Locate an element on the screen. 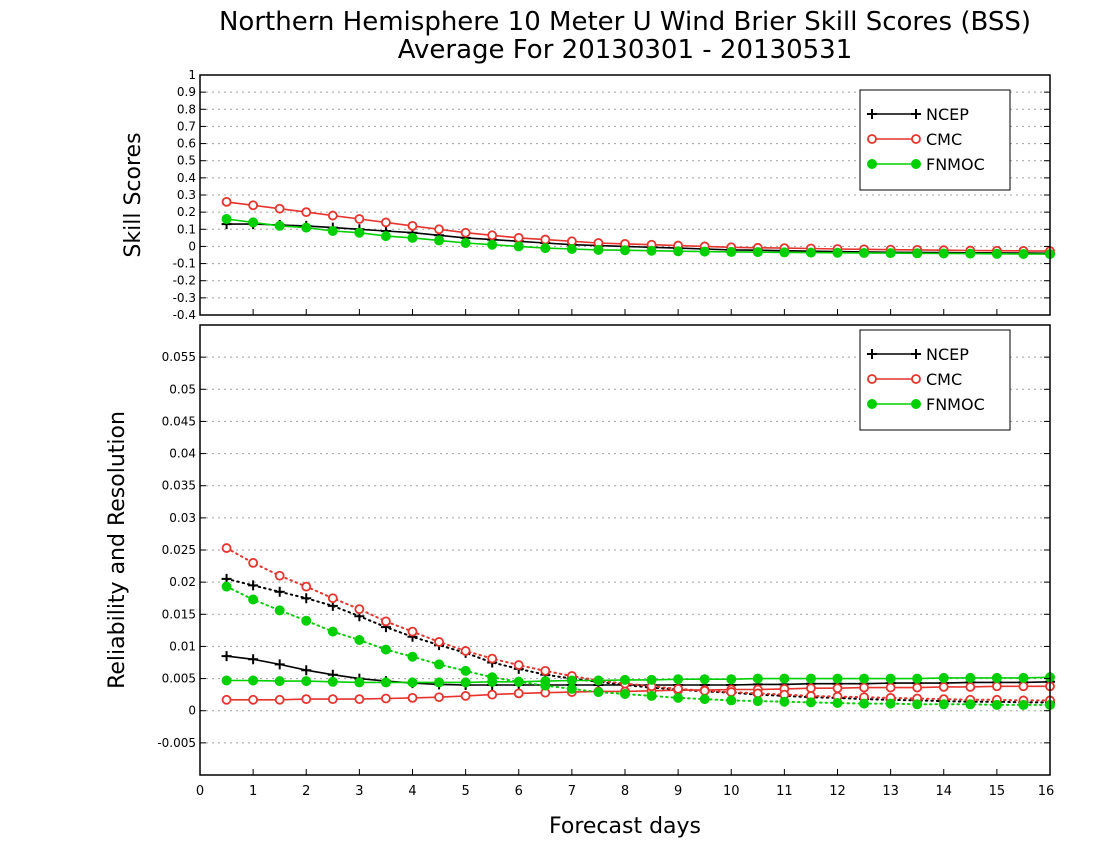 The height and width of the screenshot is (850, 1100). bottom-y-tick-label: 0.025 is located at coordinates (179, 550).